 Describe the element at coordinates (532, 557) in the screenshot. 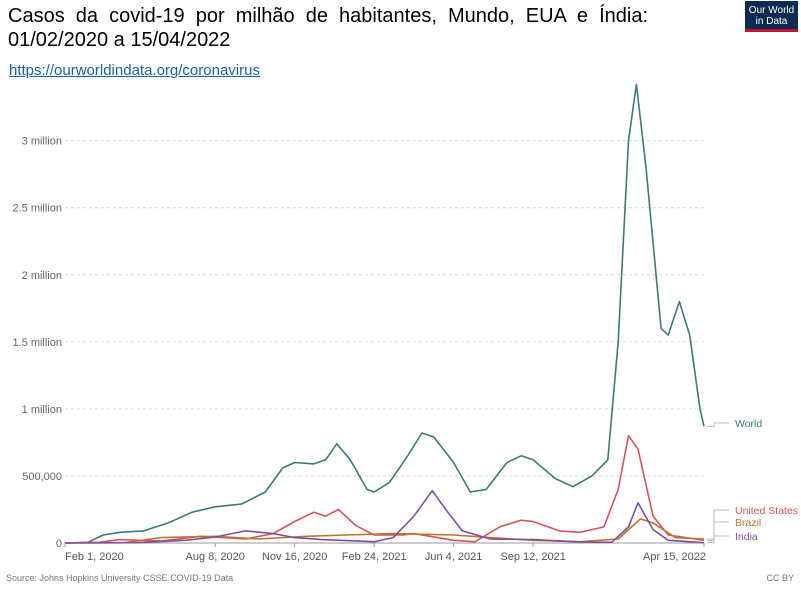

I see `x-tick-label: Sep 12, 2021` at that location.